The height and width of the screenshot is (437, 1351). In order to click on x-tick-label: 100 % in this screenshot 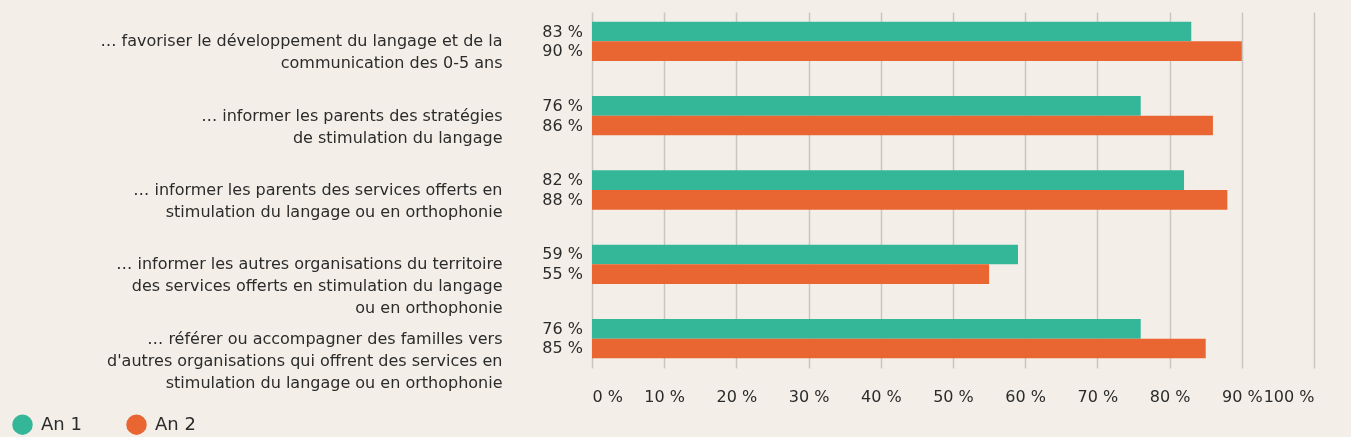, I will do `click(1289, 396)`.